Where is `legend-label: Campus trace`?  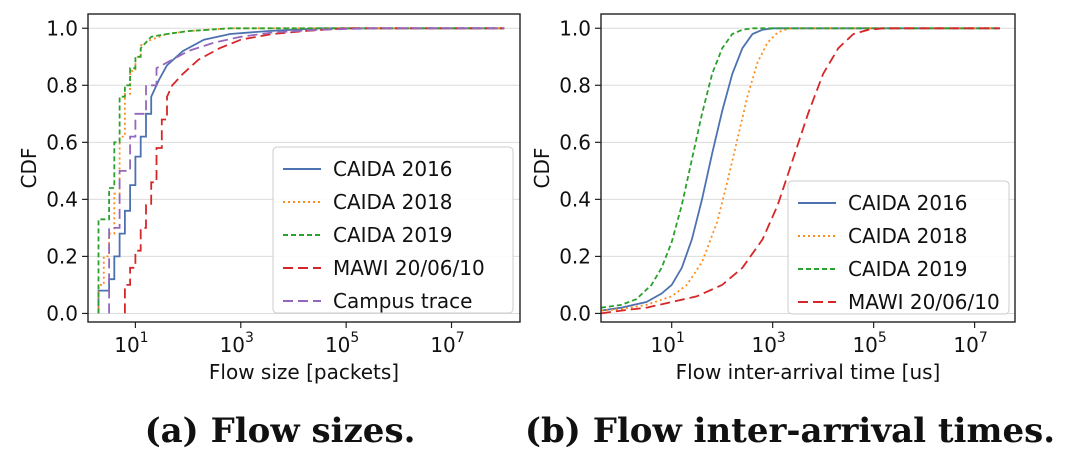
legend-label: Campus trace is located at coordinates (402, 301).